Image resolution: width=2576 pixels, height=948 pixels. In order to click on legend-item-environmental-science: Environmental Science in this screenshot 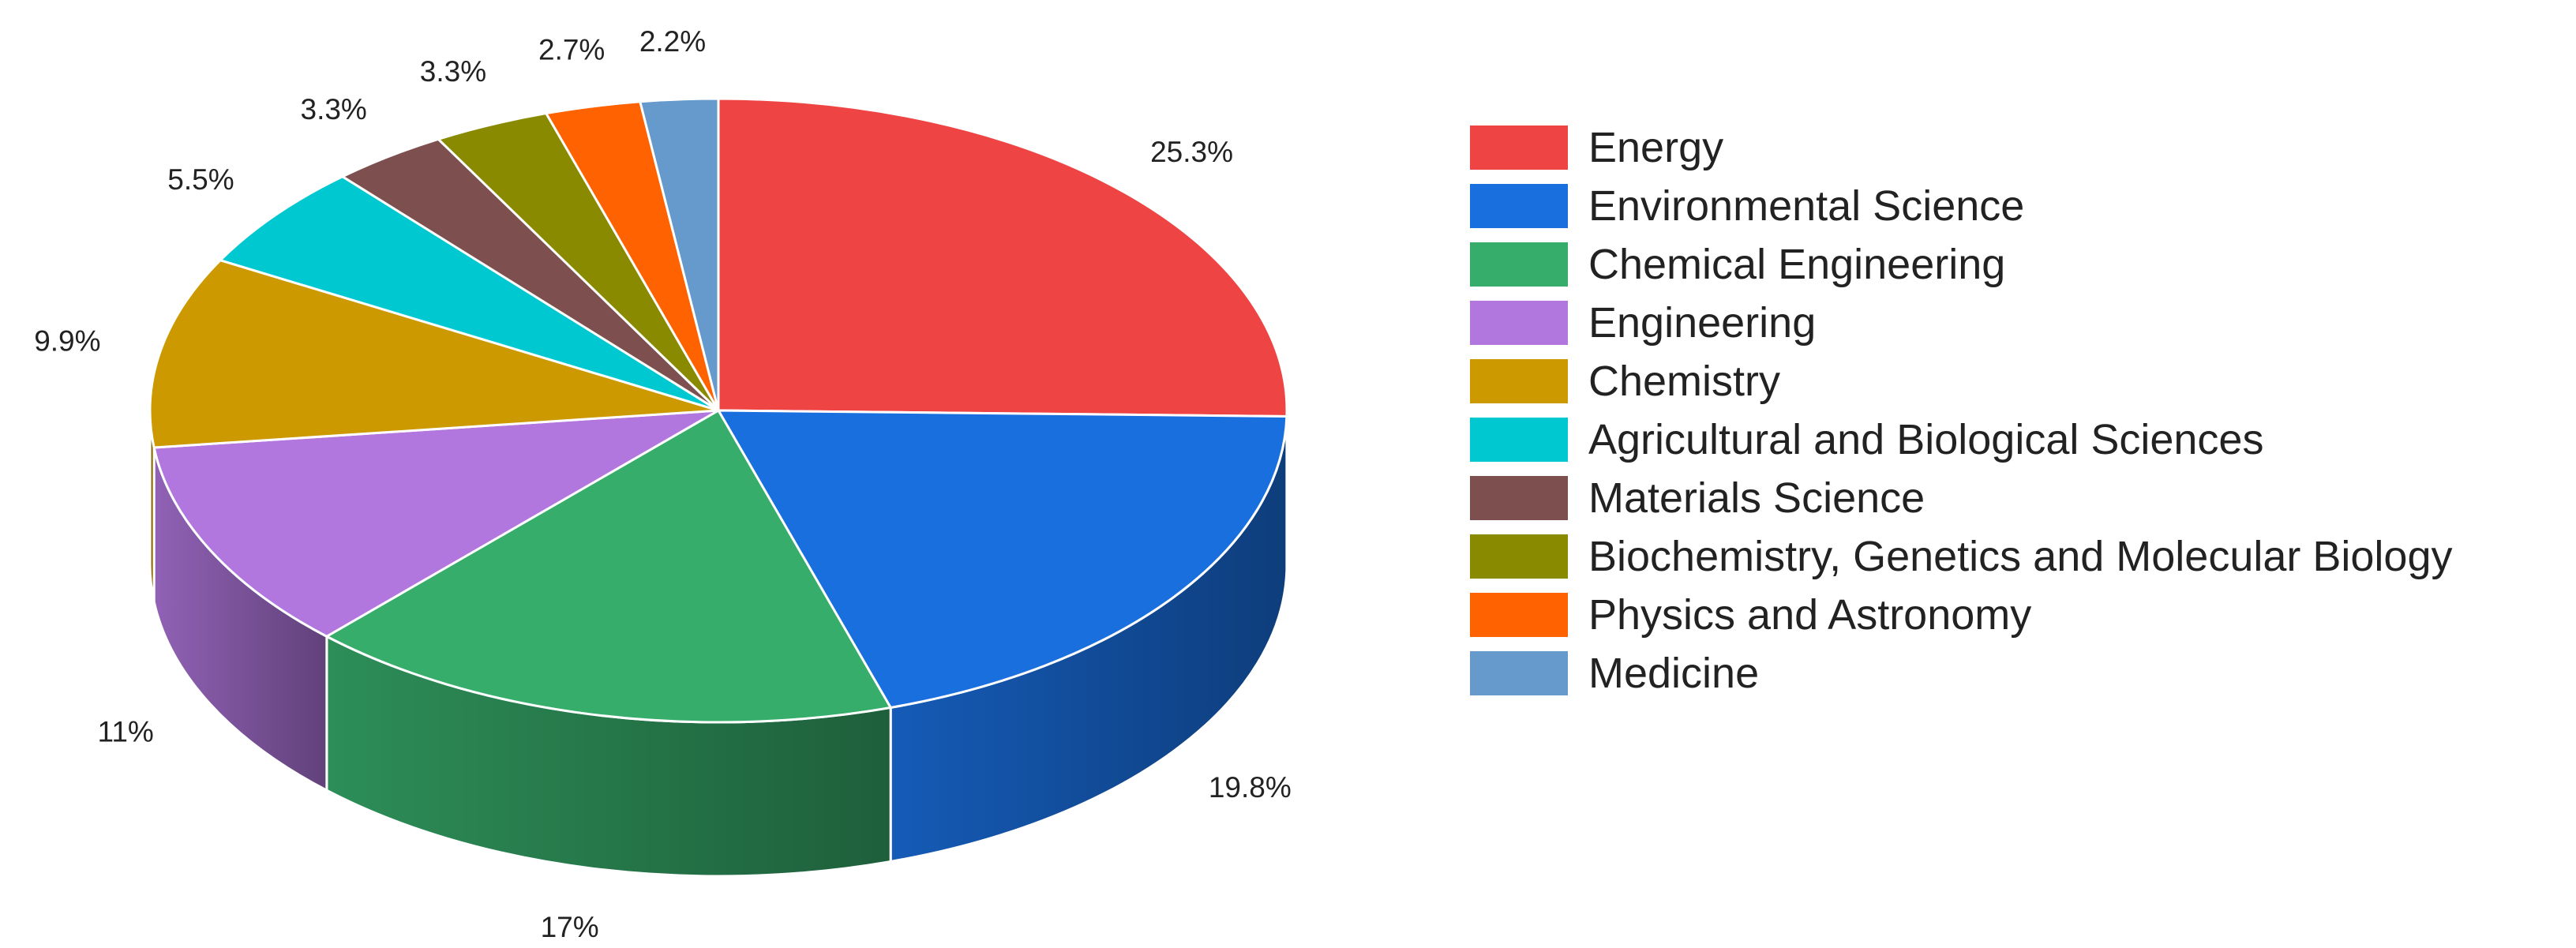, I will do `click(1747, 206)`.